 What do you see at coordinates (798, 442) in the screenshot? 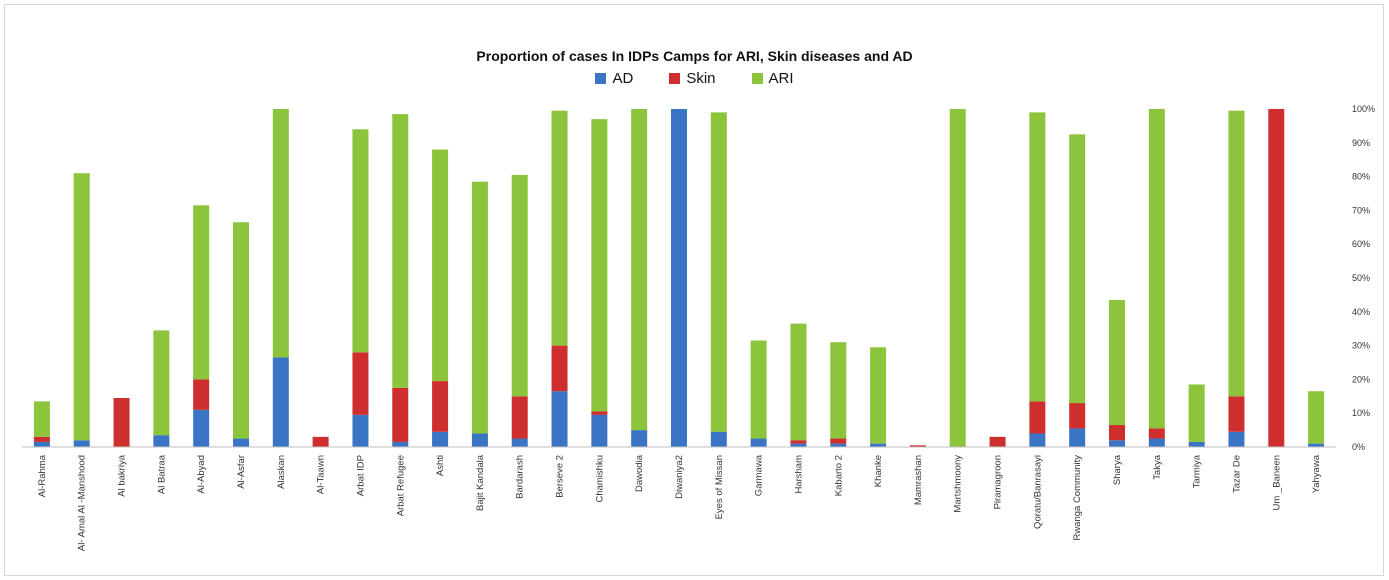
I see `bar-skin-harsham` at bounding box center [798, 442].